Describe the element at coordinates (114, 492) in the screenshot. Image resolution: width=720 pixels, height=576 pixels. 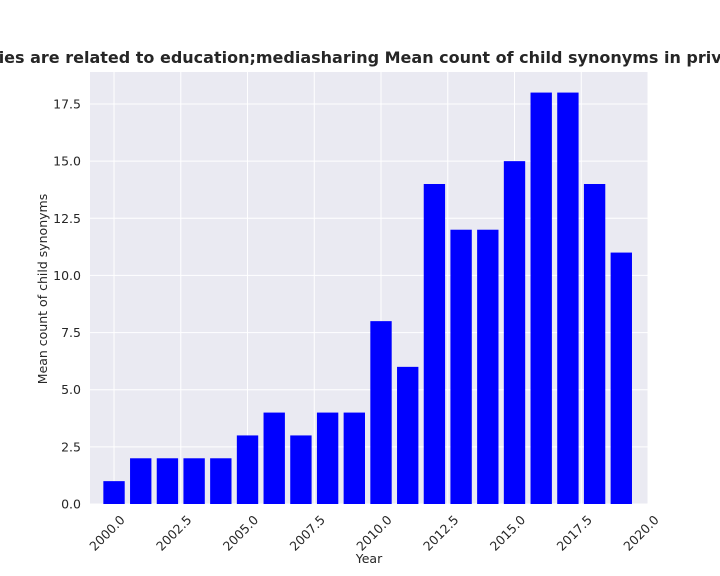
I see `bar-2000` at that location.